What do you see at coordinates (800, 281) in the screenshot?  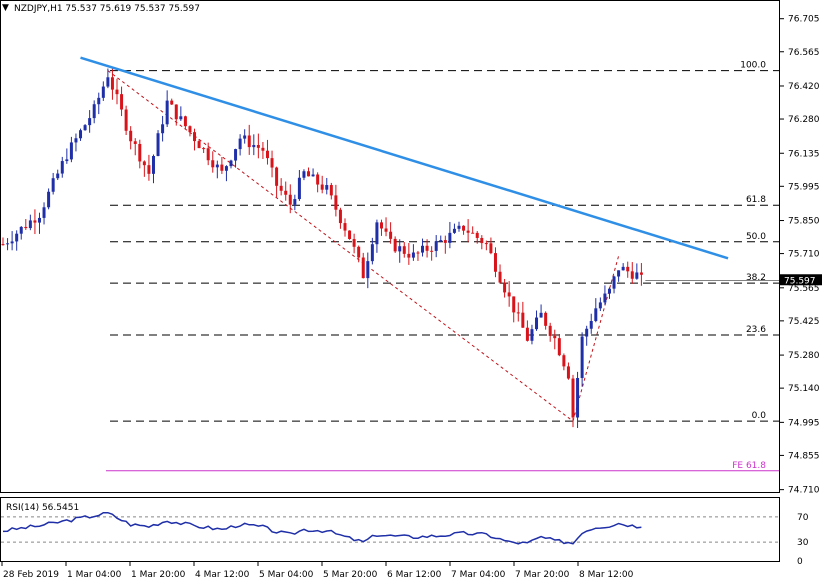 I see `current-price-label: 75.597` at bounding box center [800, 281].